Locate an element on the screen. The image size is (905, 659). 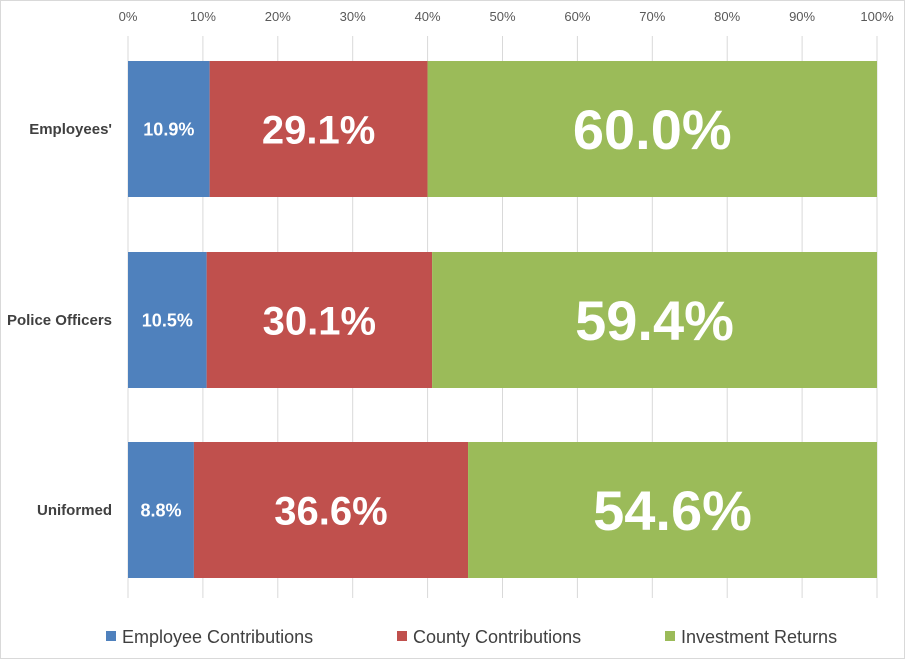
data-label: 8.8% is located at coordinates (160, 510).